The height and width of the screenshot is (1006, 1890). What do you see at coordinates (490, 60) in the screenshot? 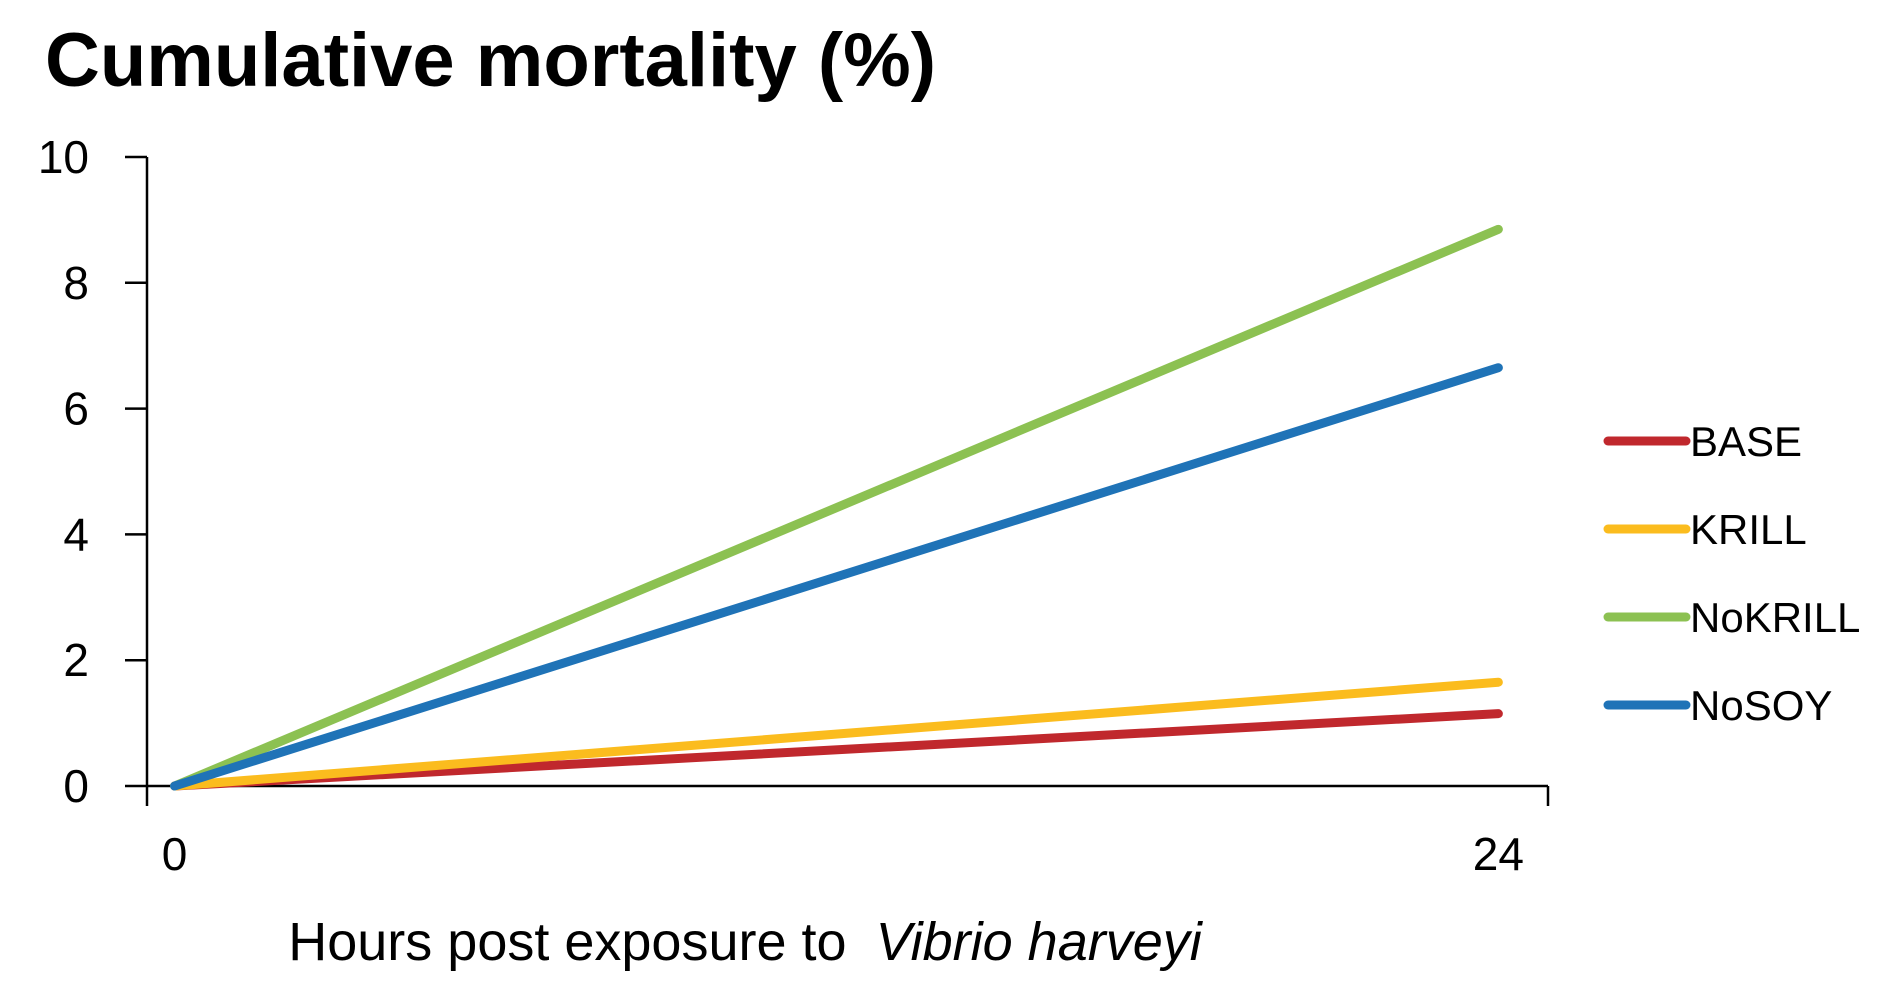
I see `chart-title: Cumulative mortality (%)` at bounding box center [490, 60].